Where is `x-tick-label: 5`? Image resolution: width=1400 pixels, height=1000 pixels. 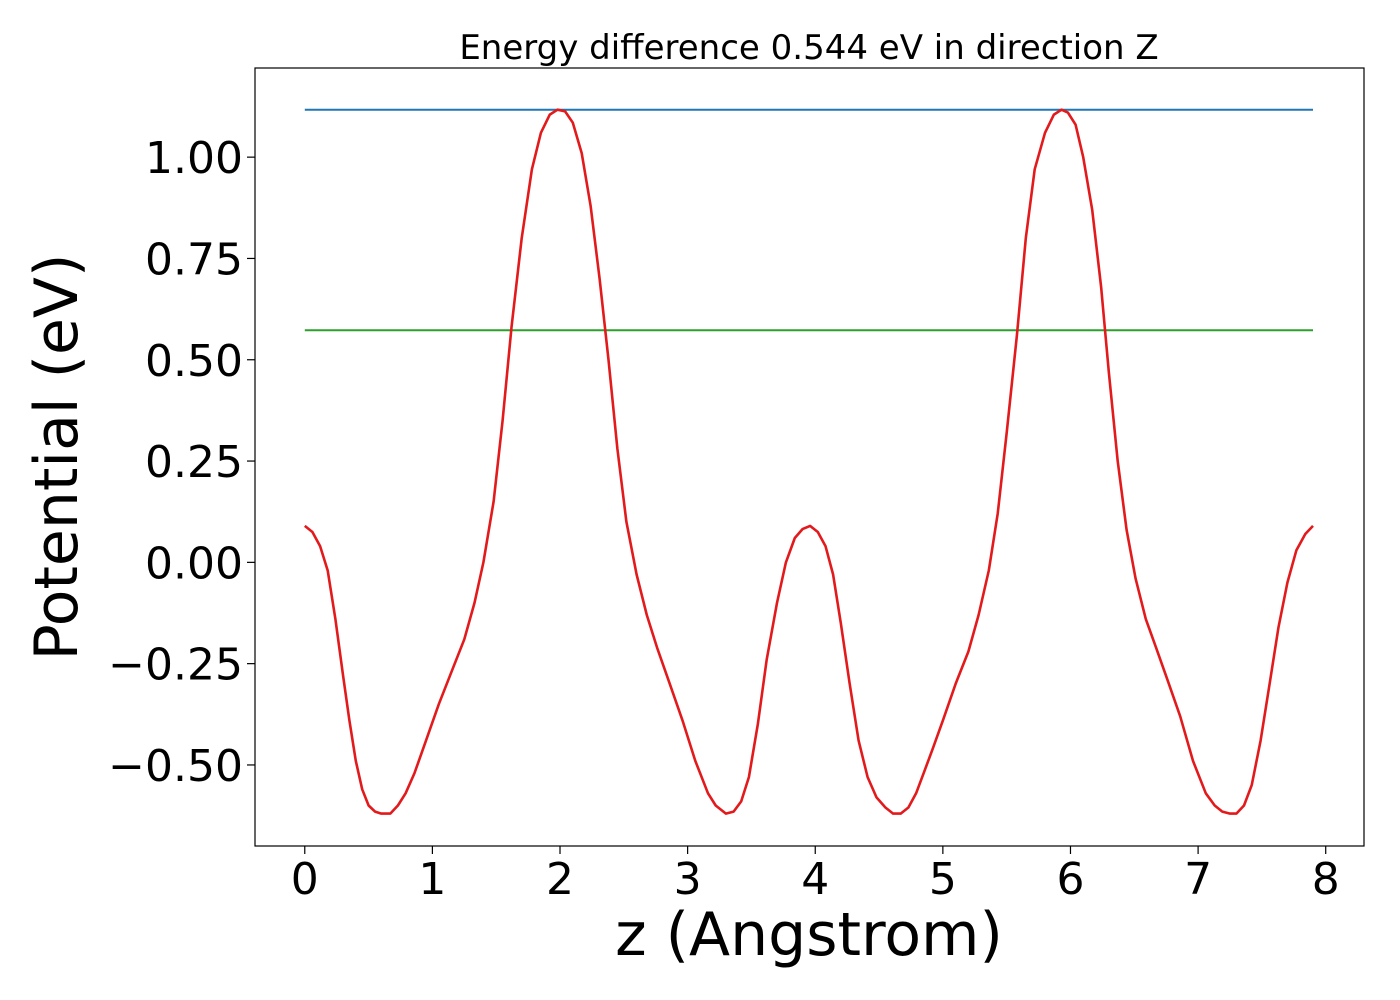
x-tick-label: 5 is located at coordinates (943, 879).